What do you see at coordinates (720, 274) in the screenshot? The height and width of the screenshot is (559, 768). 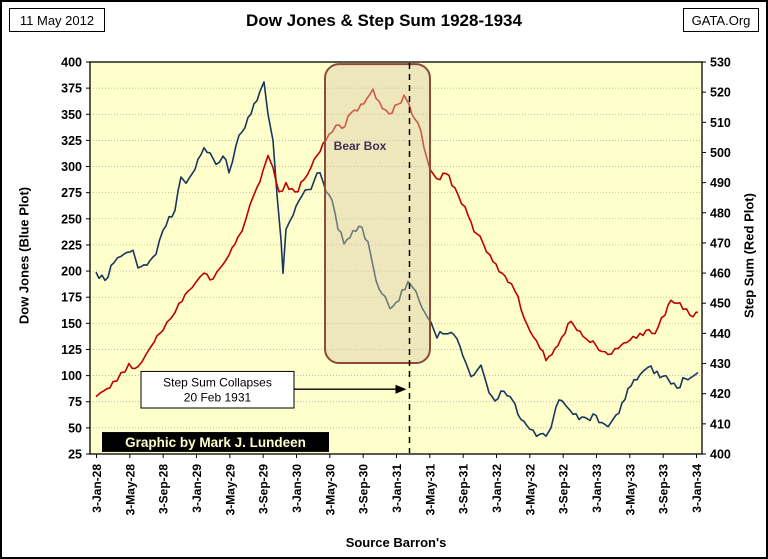 I see `right-tick-label: 460` at bounding box center [720, 274].